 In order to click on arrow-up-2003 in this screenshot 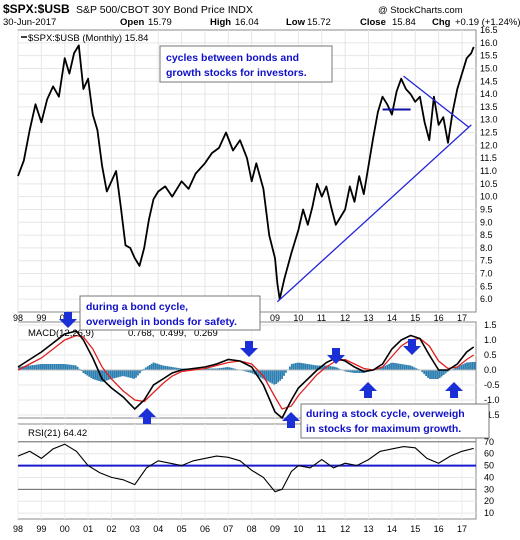, I will do `click(147, 416)`.